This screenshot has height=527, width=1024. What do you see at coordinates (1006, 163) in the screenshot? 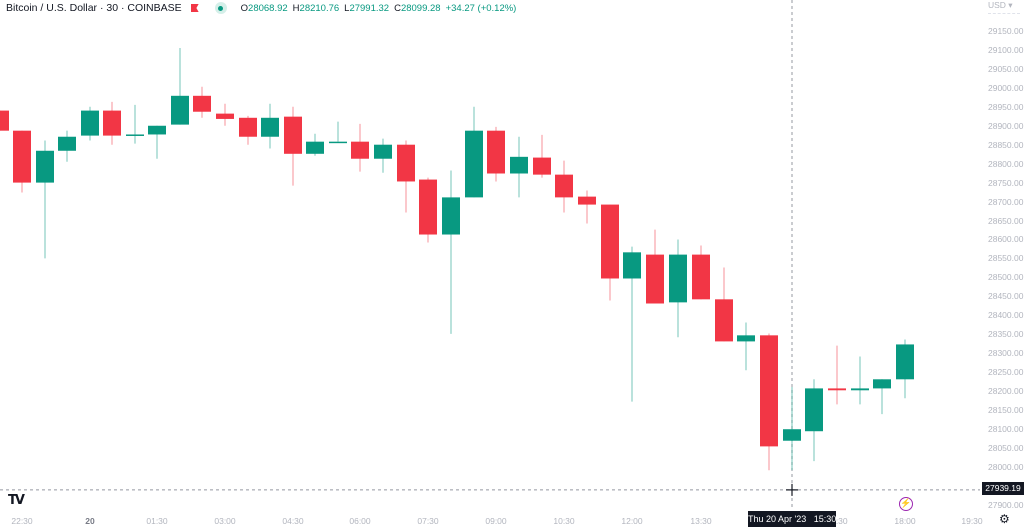
I see `price-tick-label: 28800.00` at bounding box center [1006, 163].